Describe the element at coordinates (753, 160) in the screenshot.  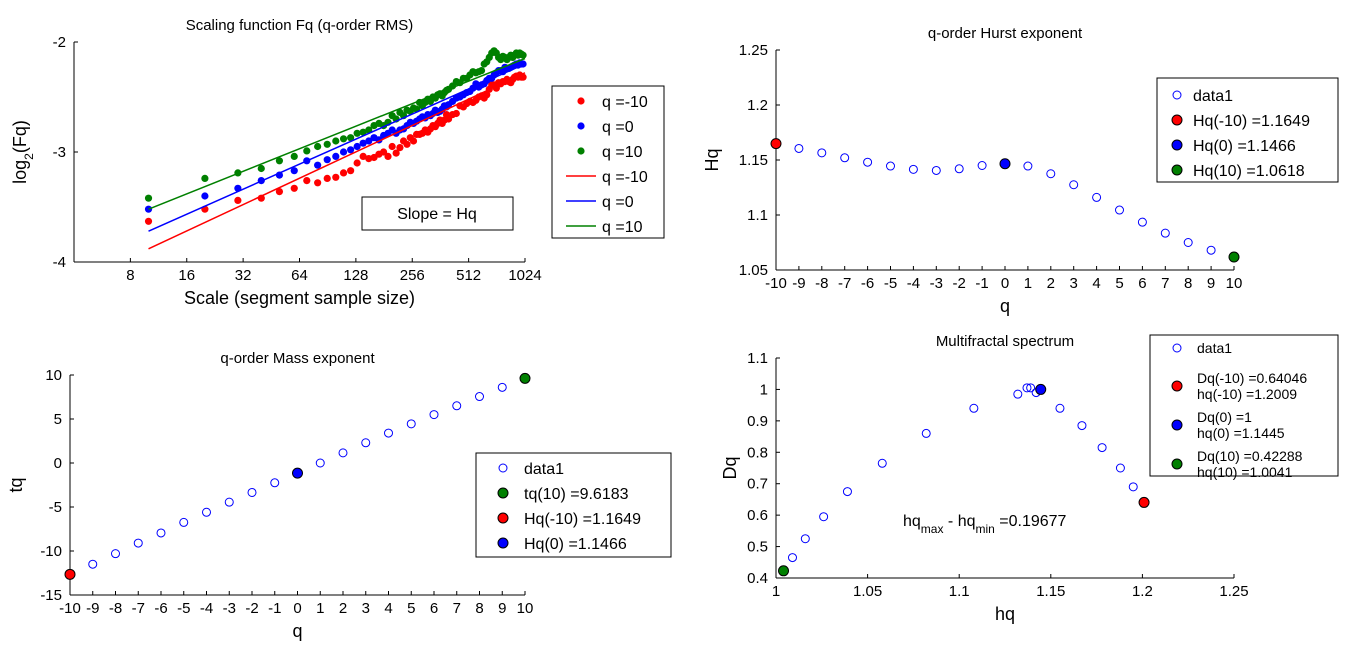
I see `y-tick-label: 1.15` at that location.